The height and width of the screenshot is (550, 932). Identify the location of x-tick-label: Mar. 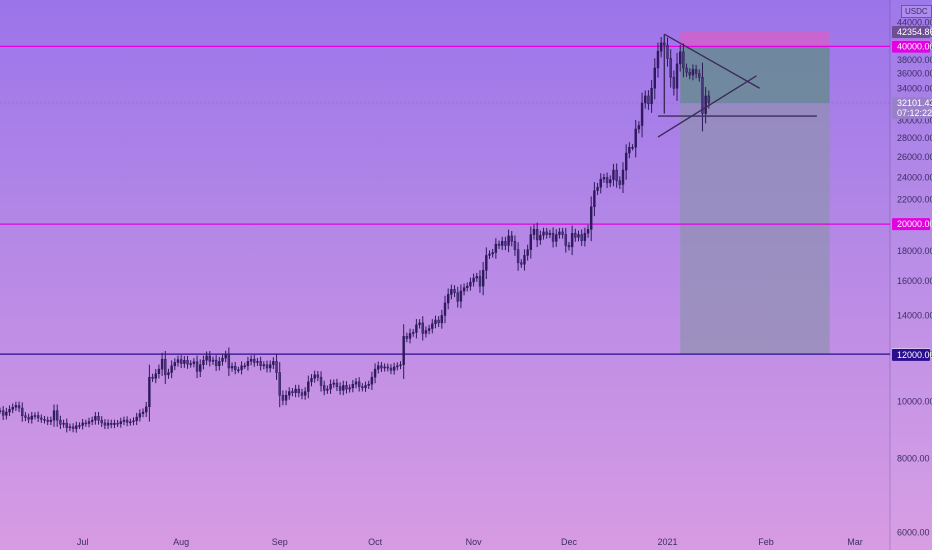
(855, 542).